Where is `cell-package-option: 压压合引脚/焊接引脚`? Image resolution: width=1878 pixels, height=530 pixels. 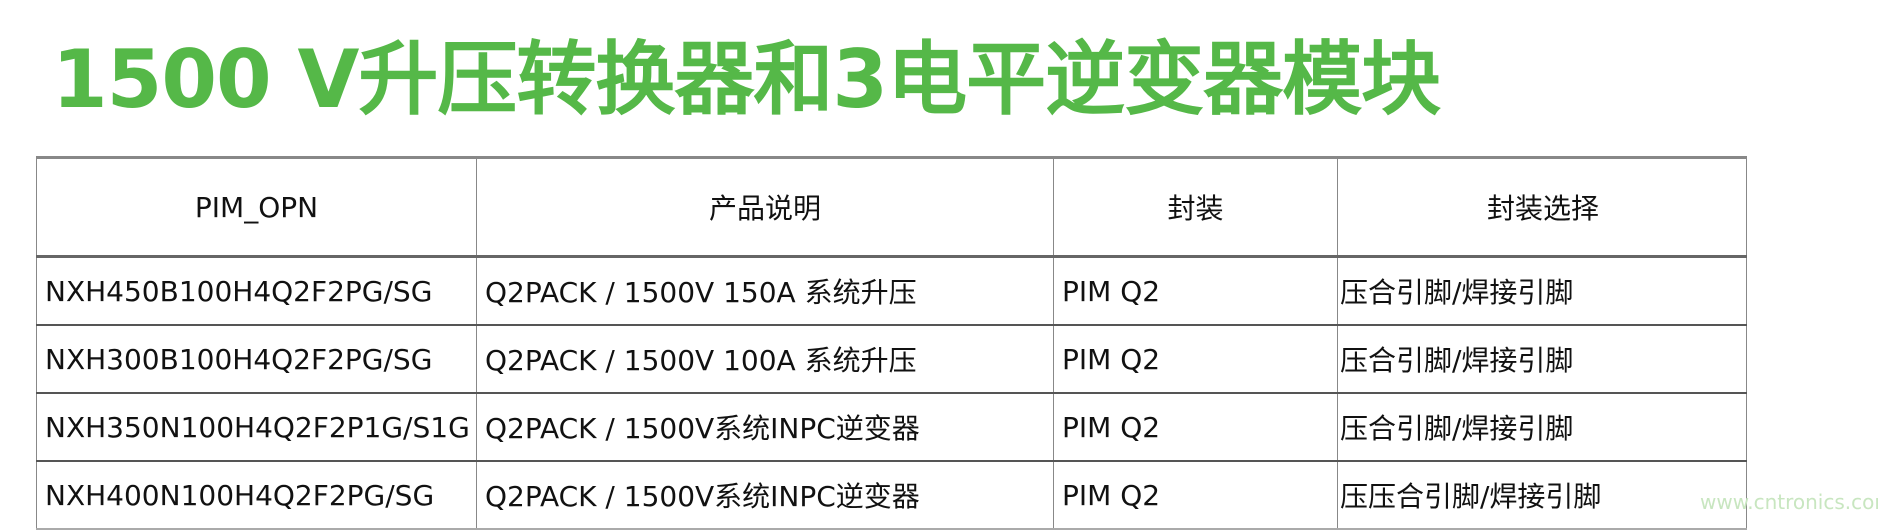 cell-package-option: 压压合引脚/焊接引脚 is located at coordinates (1542, 495).